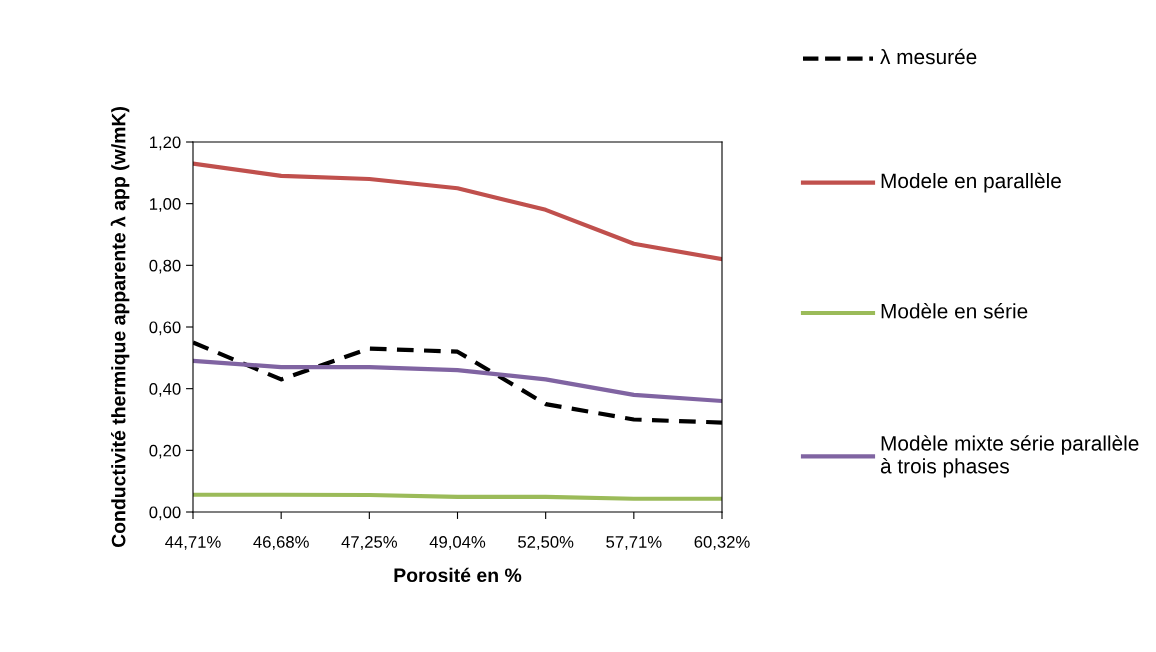 This screenshot has height=652, width=1156. What do you see at coordinates (165, 143) in the screenshot?
I see `y-tick-label: 1,20` at bounding box center [165, 143].